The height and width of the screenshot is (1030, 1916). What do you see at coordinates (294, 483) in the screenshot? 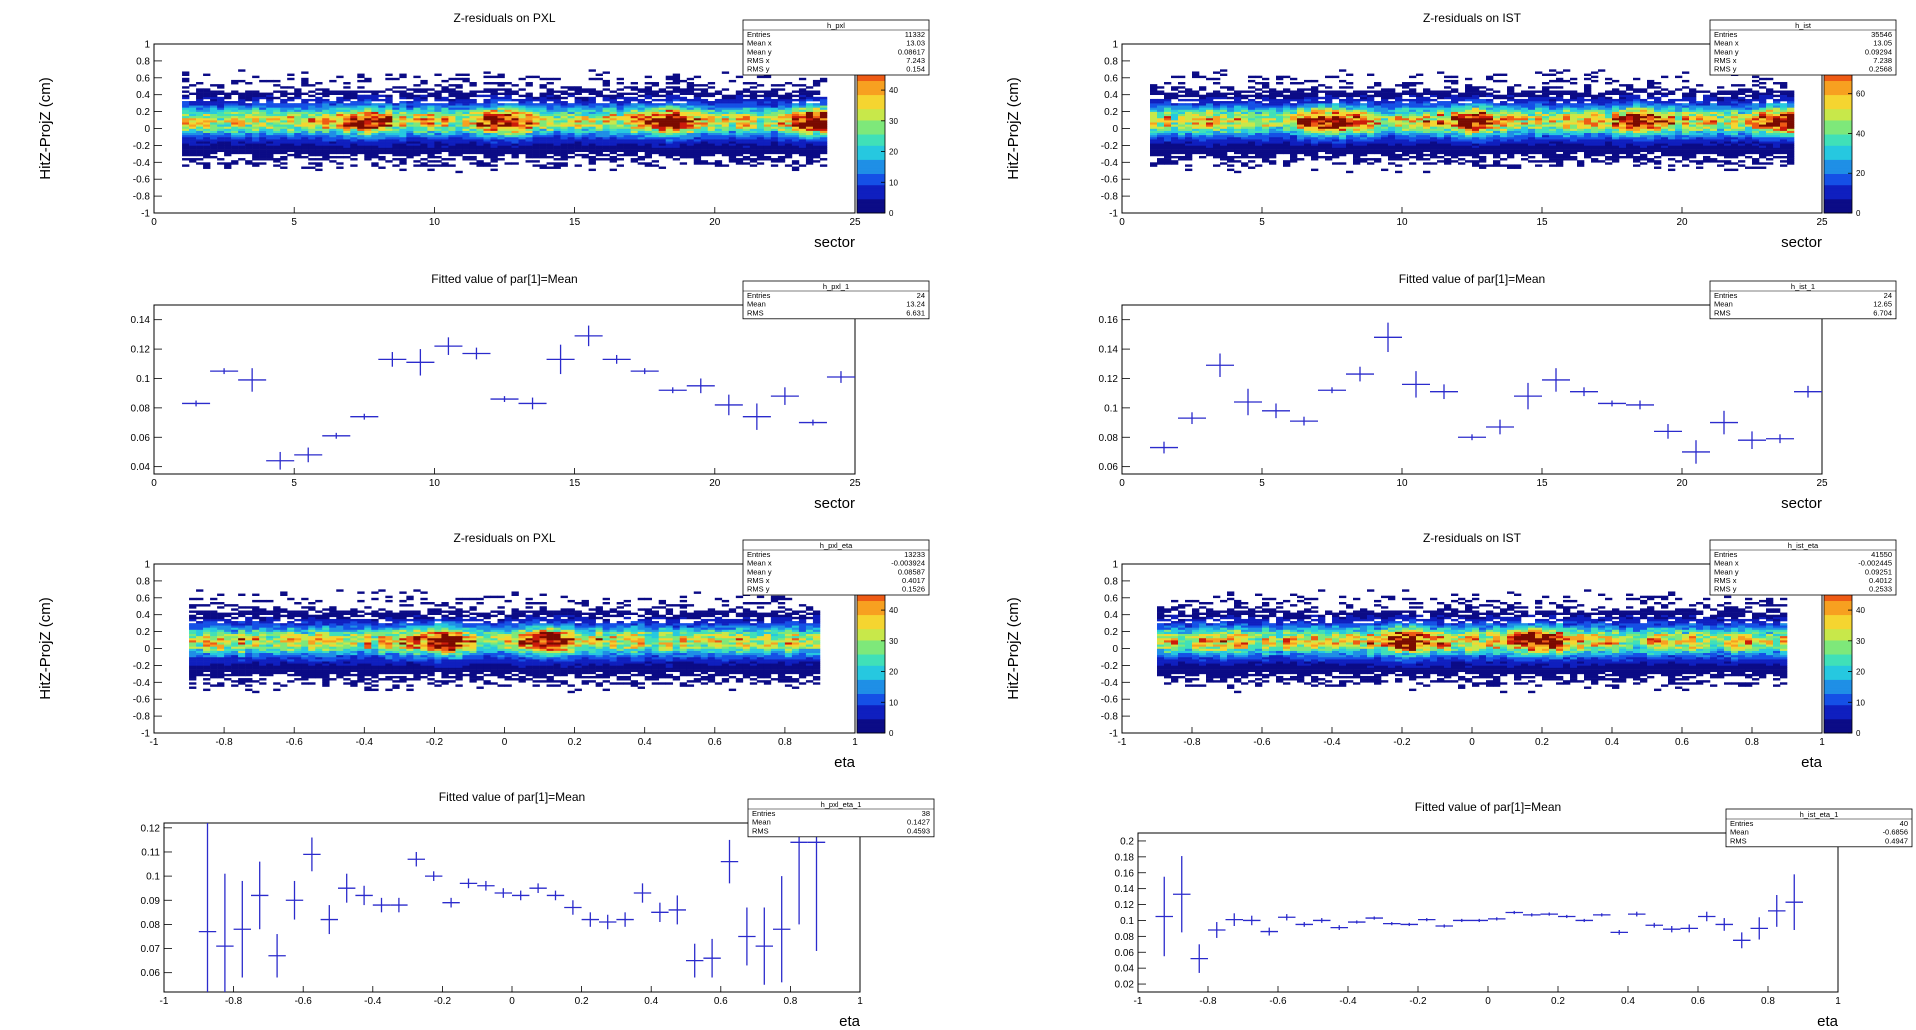
I see `x-tick-label: 5` at bounding box center [294, 483].